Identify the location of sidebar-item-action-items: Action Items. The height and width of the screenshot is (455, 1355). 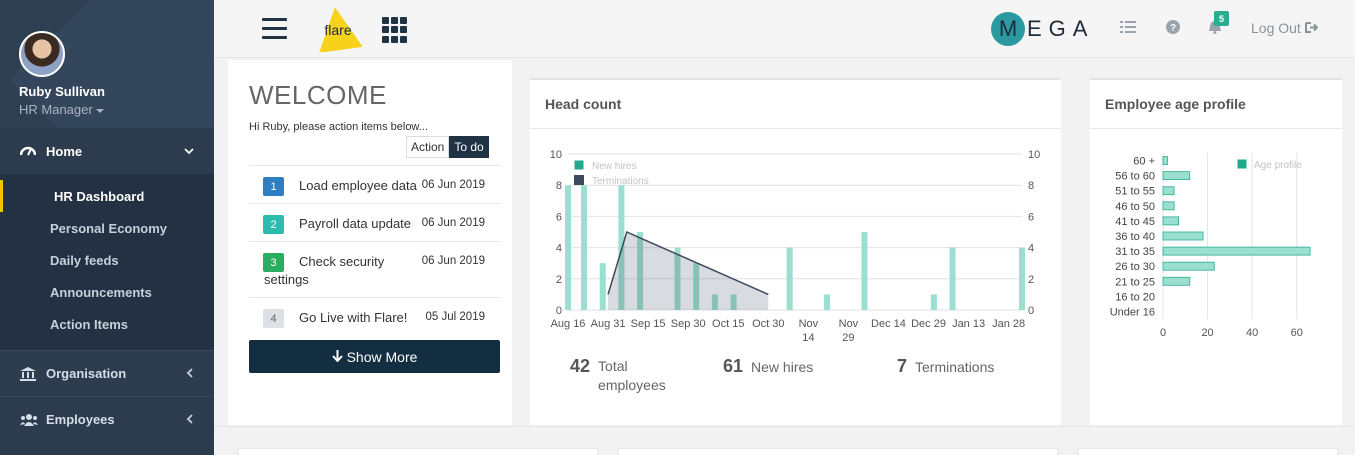
(107, 324).